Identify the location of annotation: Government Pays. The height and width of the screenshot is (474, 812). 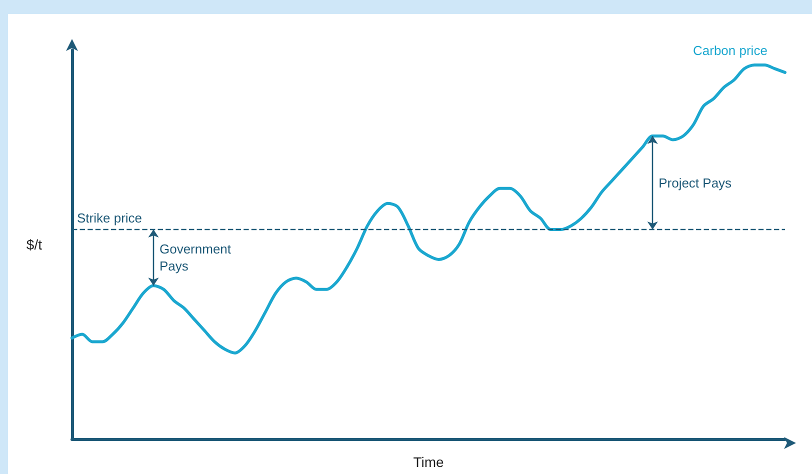
(197, 258).